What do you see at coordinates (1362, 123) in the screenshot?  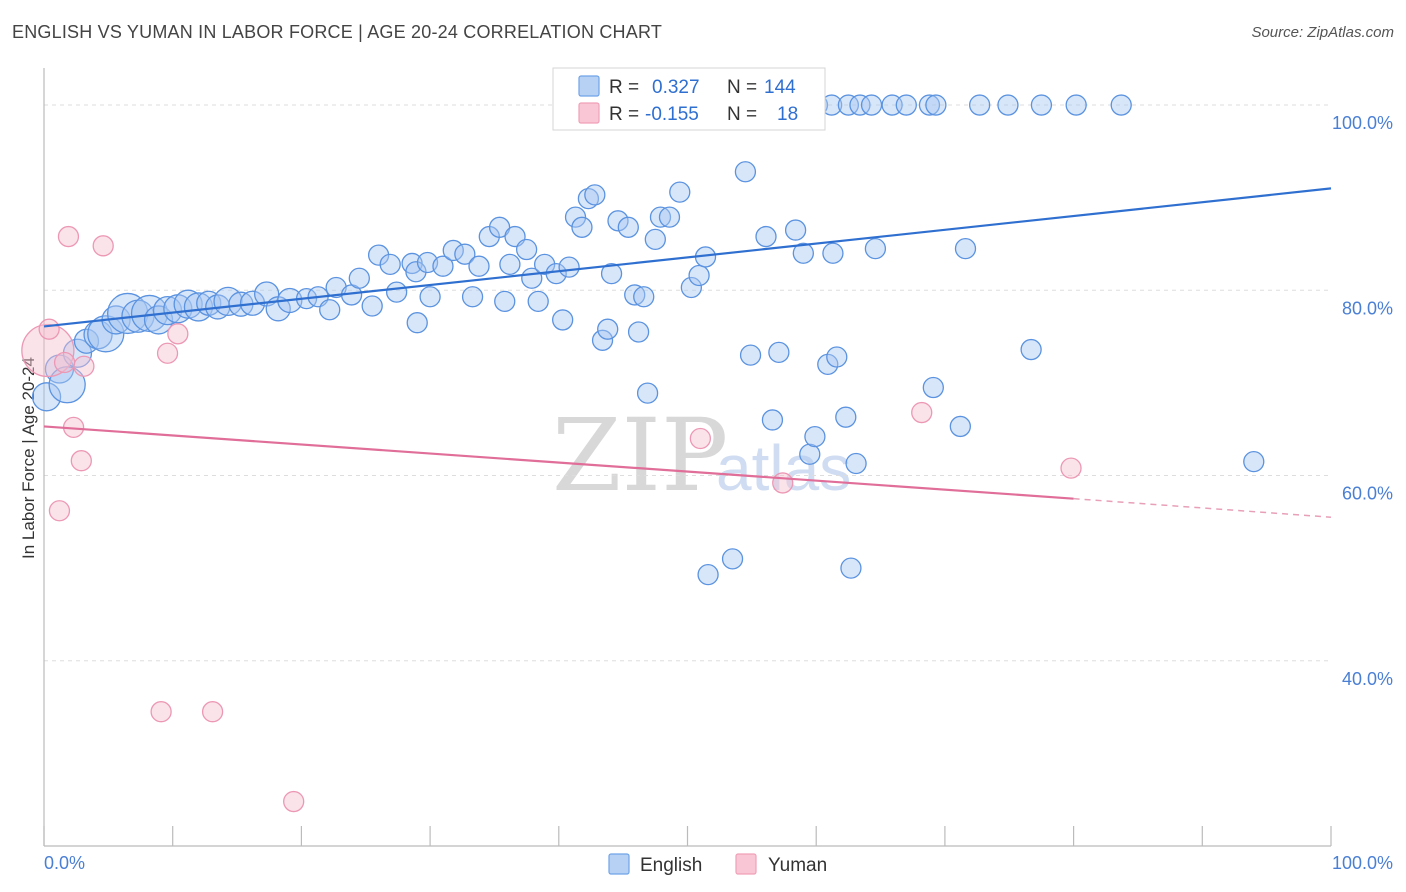 I see `y-tick-label: 100.0%` at bounding box center [1362, 123].